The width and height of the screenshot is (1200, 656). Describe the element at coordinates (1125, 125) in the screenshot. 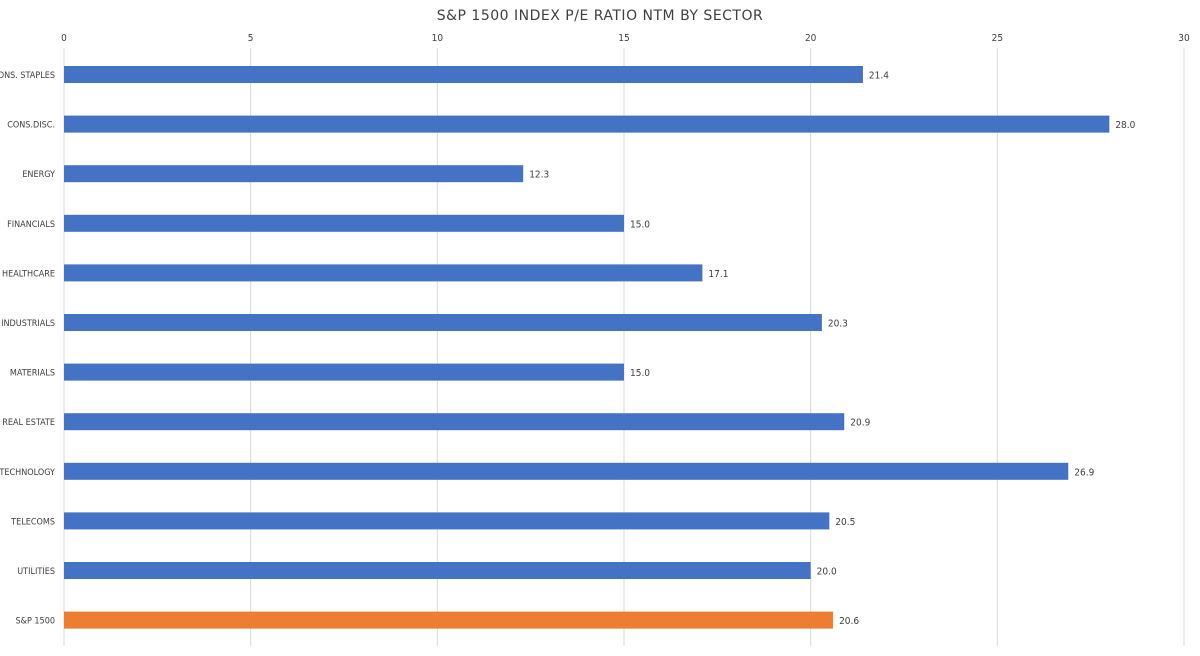

I see `data-label: 28.0` at that location.